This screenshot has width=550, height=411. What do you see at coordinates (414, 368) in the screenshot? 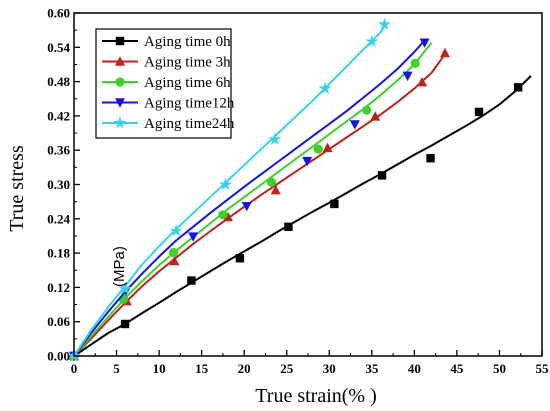
I see `x-tick-label: 40` at bounding box center [414, 368].